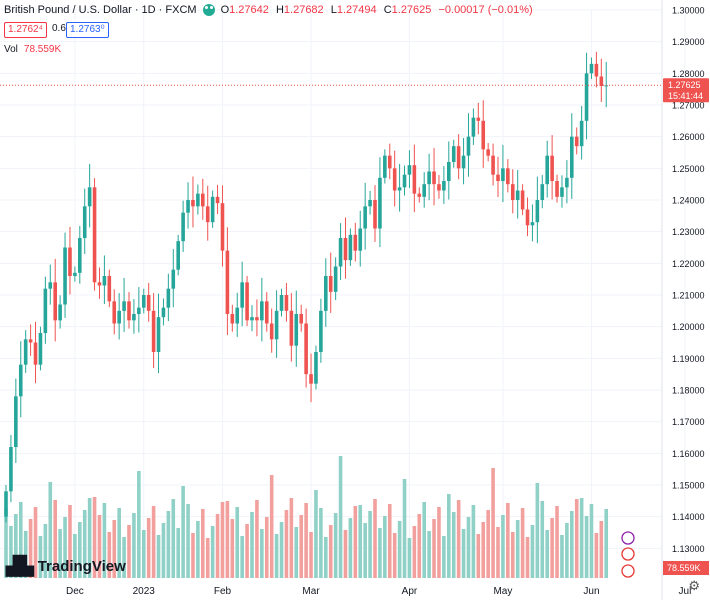 The height and width of the screenshot is (605, 710). Describe the element at coordinates (628, 571) in the screenshot. I see `event-marker-icon` at that location.